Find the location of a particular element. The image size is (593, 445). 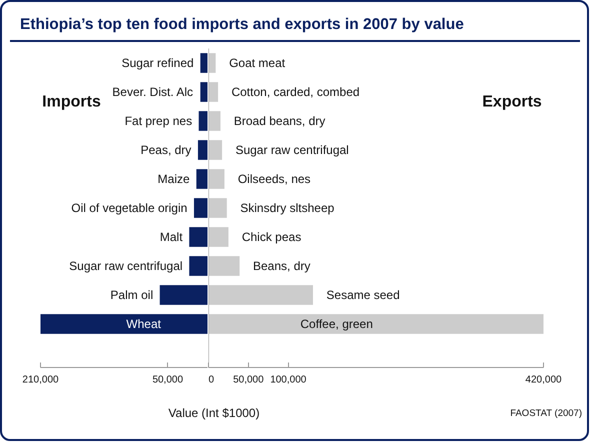

y-tick-label: Malt is located at coordinates (172, 237).